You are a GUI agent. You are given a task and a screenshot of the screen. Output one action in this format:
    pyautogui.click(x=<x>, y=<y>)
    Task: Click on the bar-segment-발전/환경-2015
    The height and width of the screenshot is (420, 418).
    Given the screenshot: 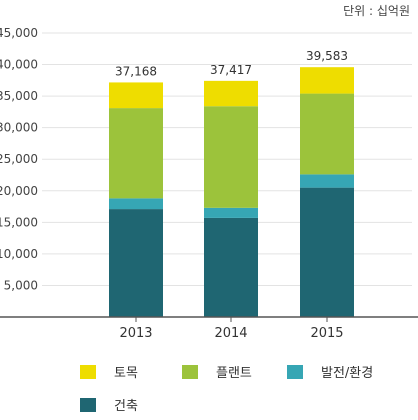 What is the action you would take?
    pyautogui.click(x=327, y=181)
    